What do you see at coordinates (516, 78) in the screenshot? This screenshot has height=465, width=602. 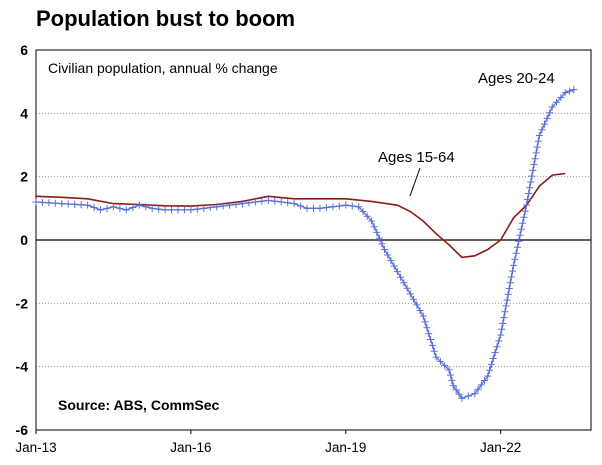 I see `series-label-ages-20-24: Ages 20-24` at bounding box center [516, 78].